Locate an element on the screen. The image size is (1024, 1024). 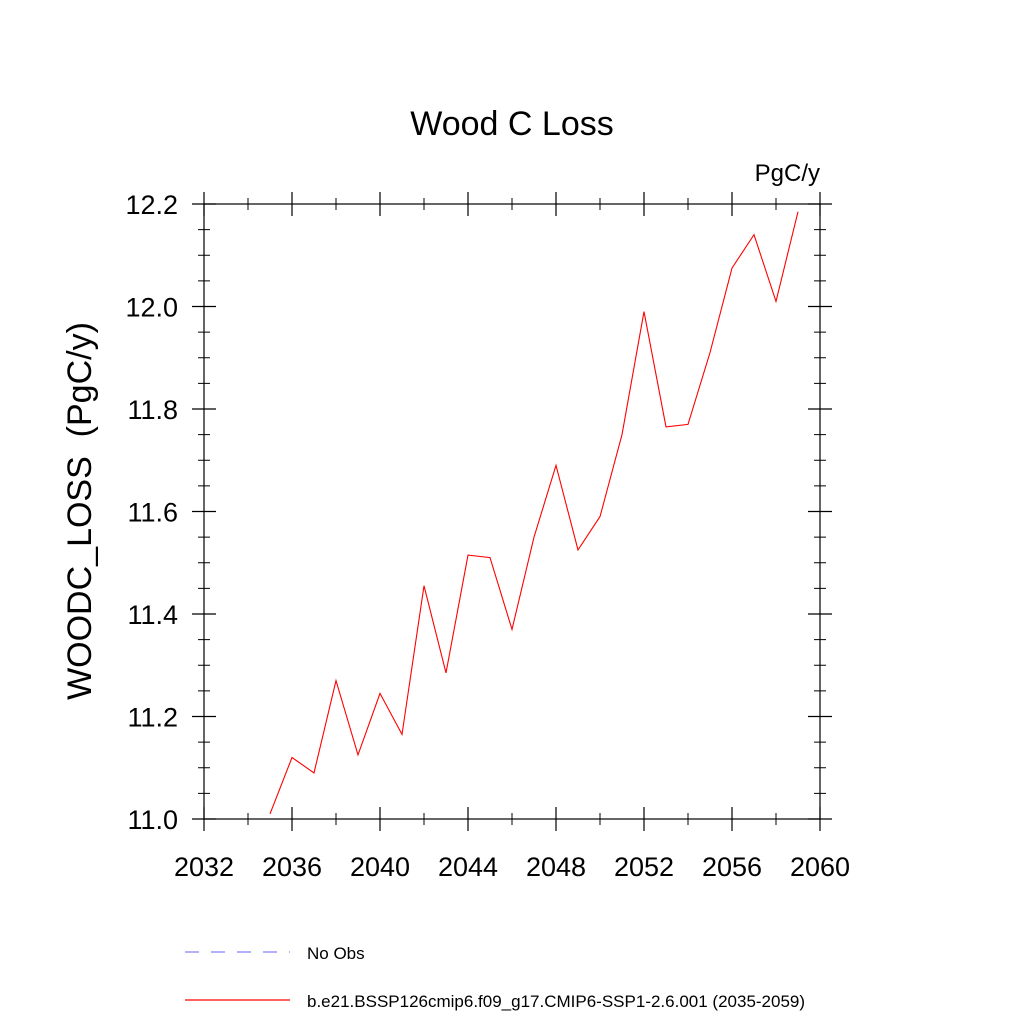
x-tick-label: 2060 is located at coordinates (820, 867).